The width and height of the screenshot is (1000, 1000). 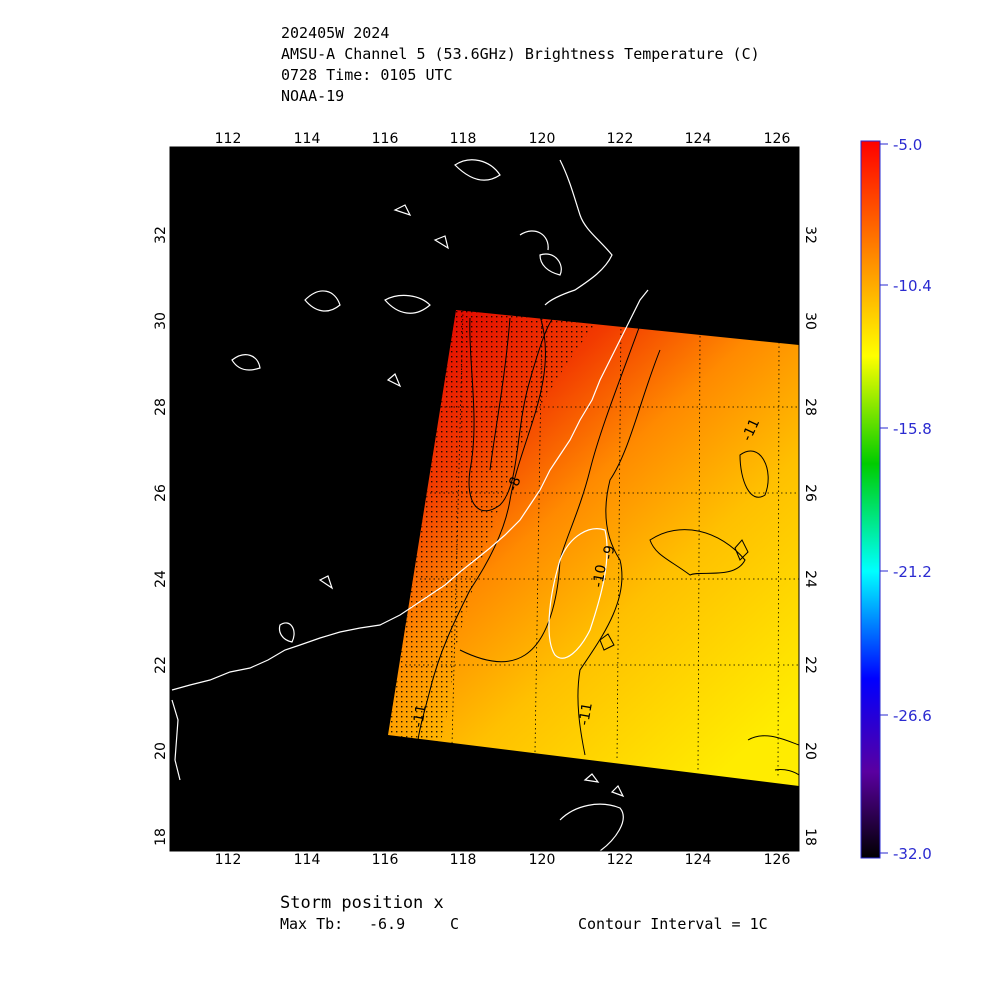 What do you see at coordinates (367, 75) in the screenshot?
I see `title-time: 0728 Time: 0105 UTC` at bounding box center [367, 75].